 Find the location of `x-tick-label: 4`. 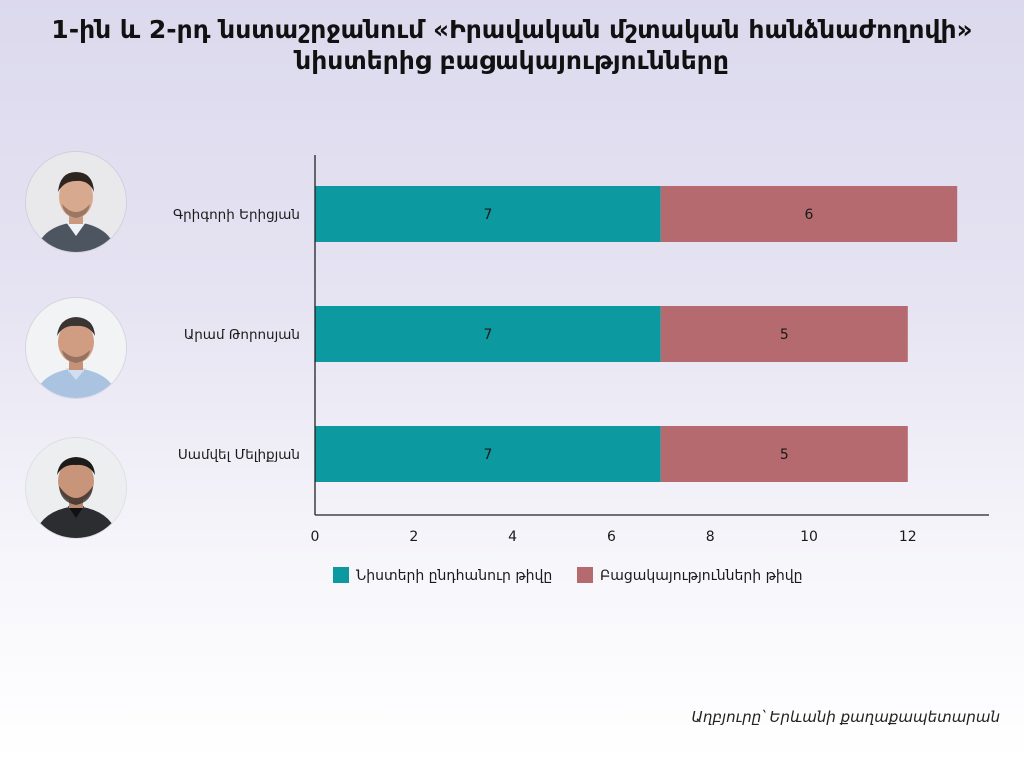

x-tick-label: 4 is located at coordinates (512, 537).